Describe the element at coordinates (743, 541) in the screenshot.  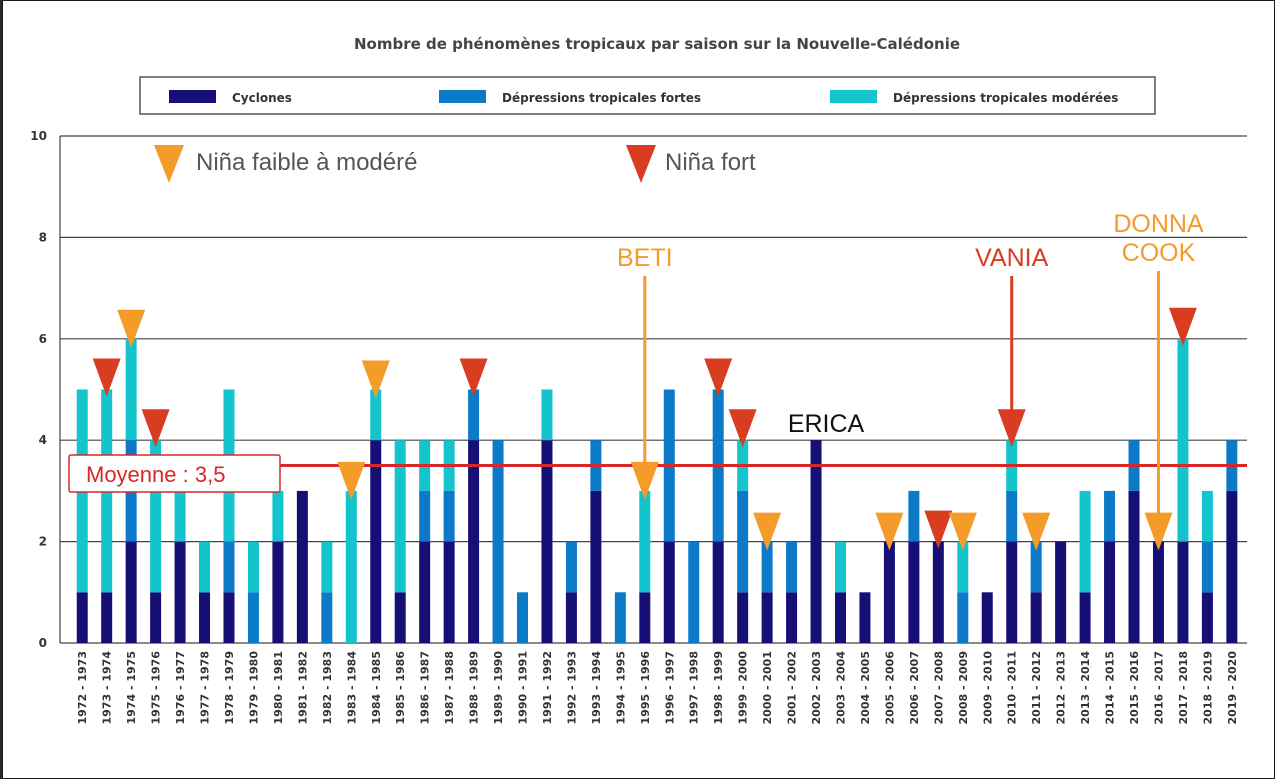
I see `bar-fortes-1999-2000` at that location.